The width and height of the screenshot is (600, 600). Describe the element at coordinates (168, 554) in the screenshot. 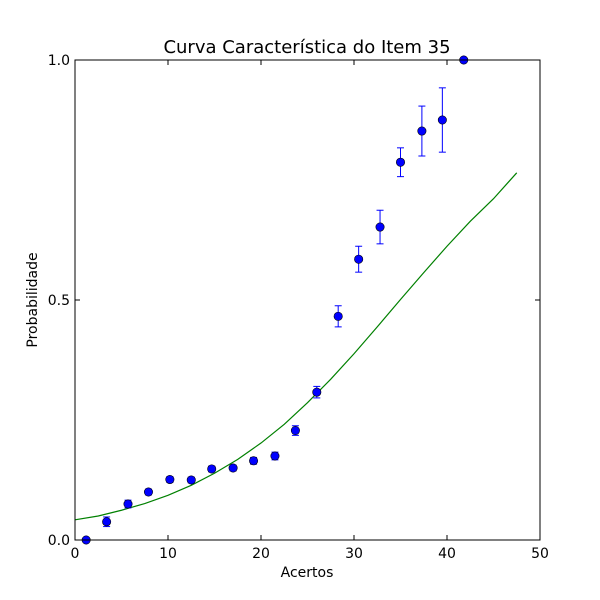

I see `x-tick-label: 10` at that location.